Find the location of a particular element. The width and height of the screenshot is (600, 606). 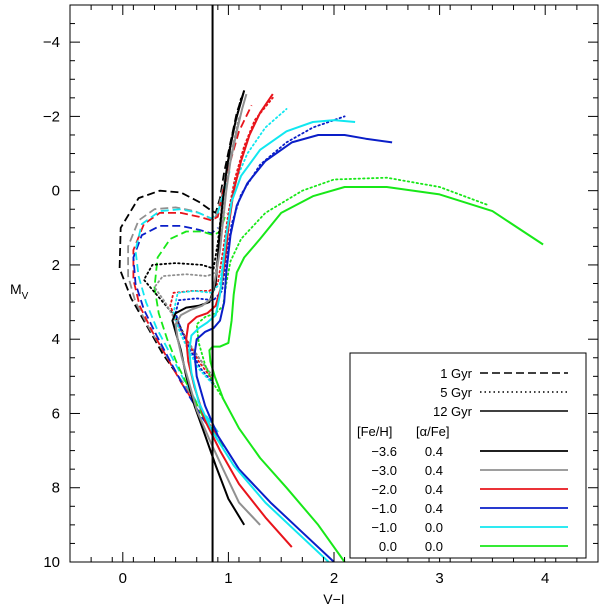

y-axis-title-main: M is located at coordinates (16, 289).